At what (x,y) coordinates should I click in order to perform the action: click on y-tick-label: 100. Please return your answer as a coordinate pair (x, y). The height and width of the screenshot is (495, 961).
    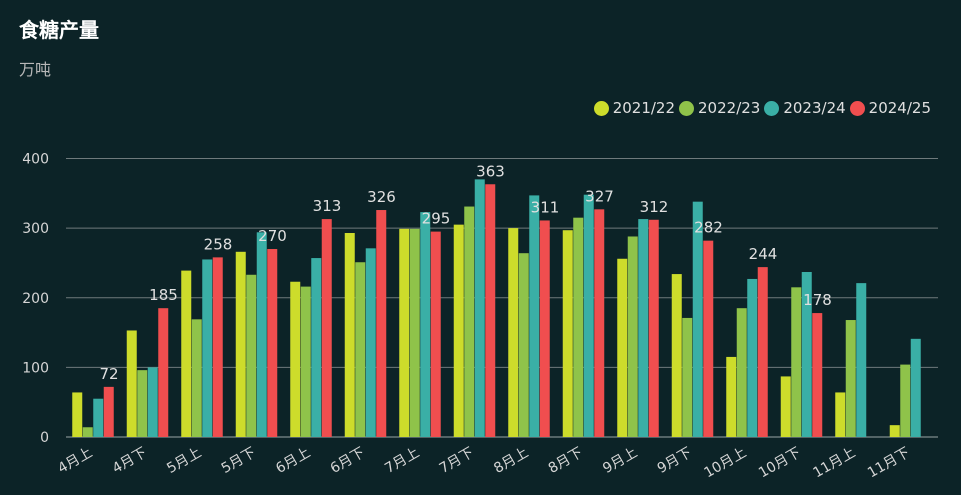
    Looking at the image, I should click on (35, 368).